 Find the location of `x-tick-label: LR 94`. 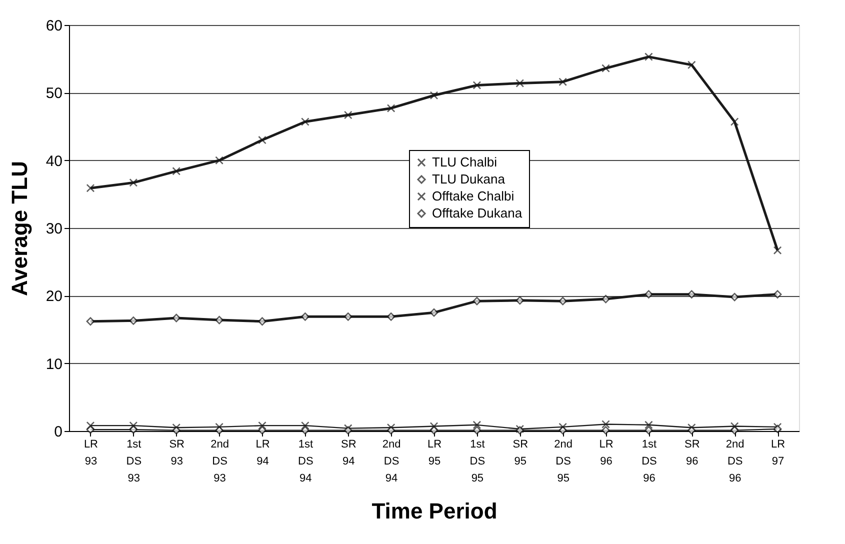

x-tick-label: LR 94 is located at coordinates (263, 453).